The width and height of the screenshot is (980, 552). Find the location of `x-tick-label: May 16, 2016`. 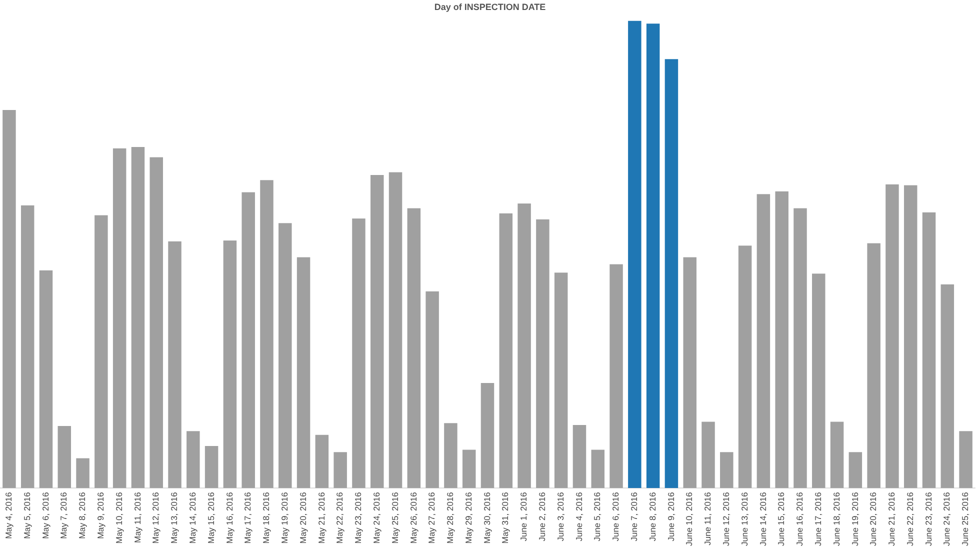

x-tick-label: May 16, 2016 is located at coordinates (229, 518).